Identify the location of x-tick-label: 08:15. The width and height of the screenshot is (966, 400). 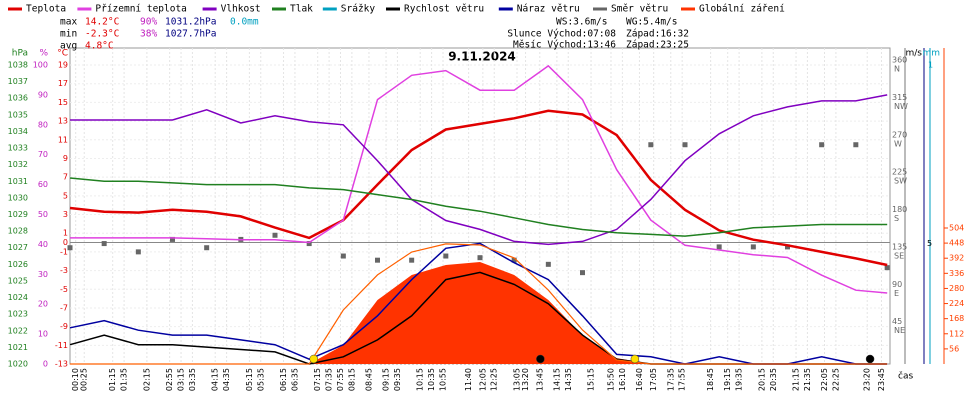
(351, 379).